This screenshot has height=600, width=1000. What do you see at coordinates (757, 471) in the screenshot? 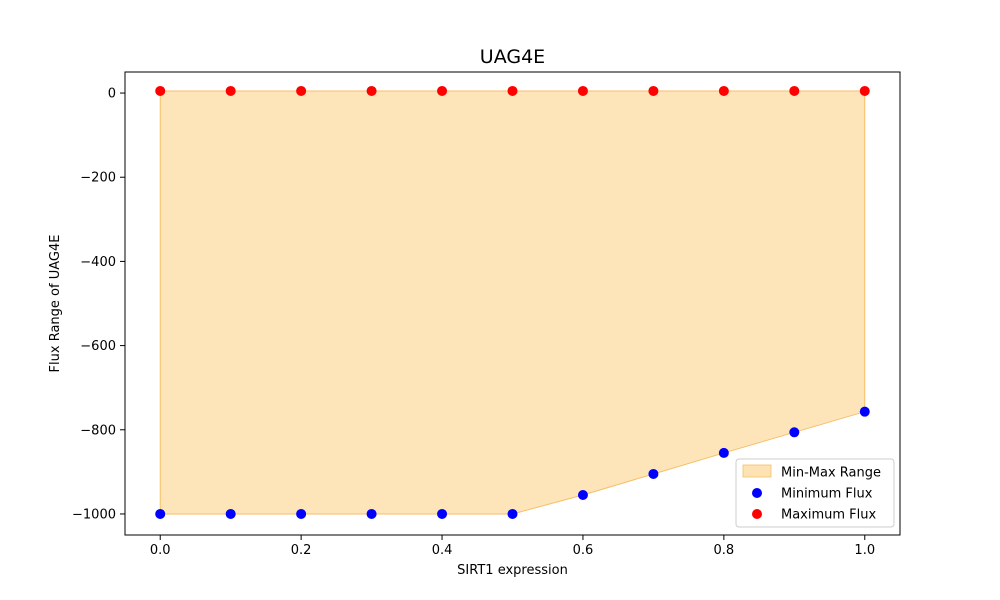
I see `legend-swatch-min-max-range` at bounding box center [757, 471].